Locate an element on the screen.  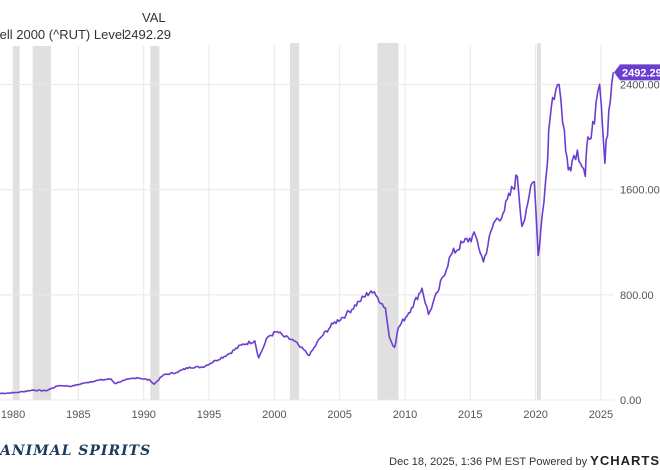
y-tick-label: 1600.00 is located at coordinates (640, 191).